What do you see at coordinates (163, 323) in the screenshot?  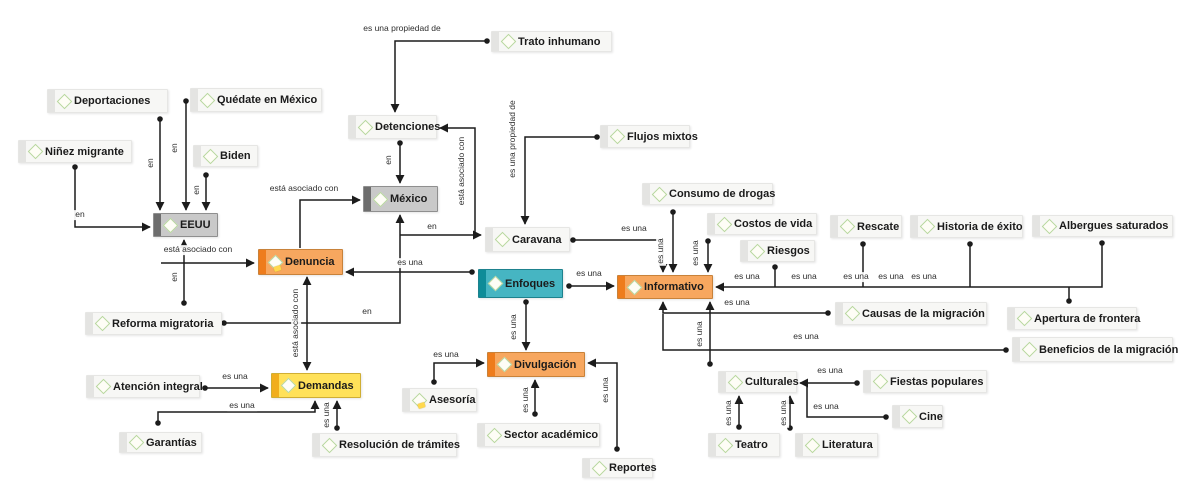 I see `concept-label: Reforma migratoria` at bounding box center [163, 323].